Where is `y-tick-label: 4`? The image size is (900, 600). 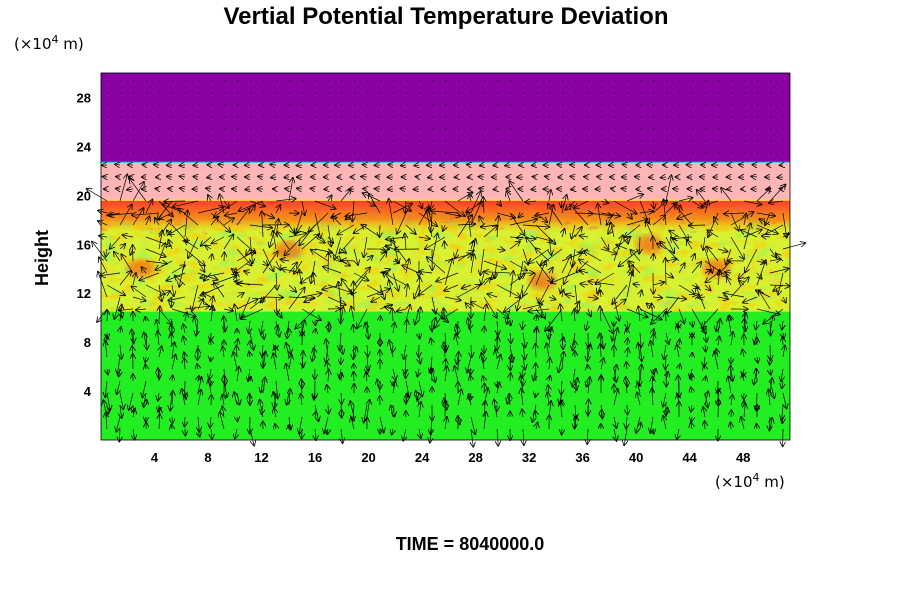 y-tick-label: 4 is located at coordinates (88, 391).